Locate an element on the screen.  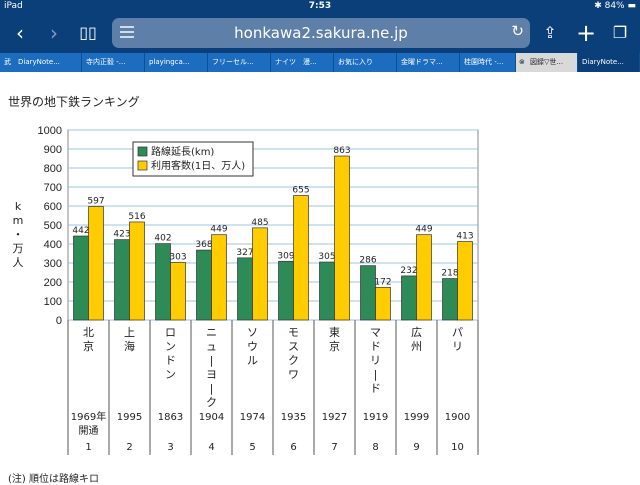
rank-label: 8 is located at coordinates (375, 447).